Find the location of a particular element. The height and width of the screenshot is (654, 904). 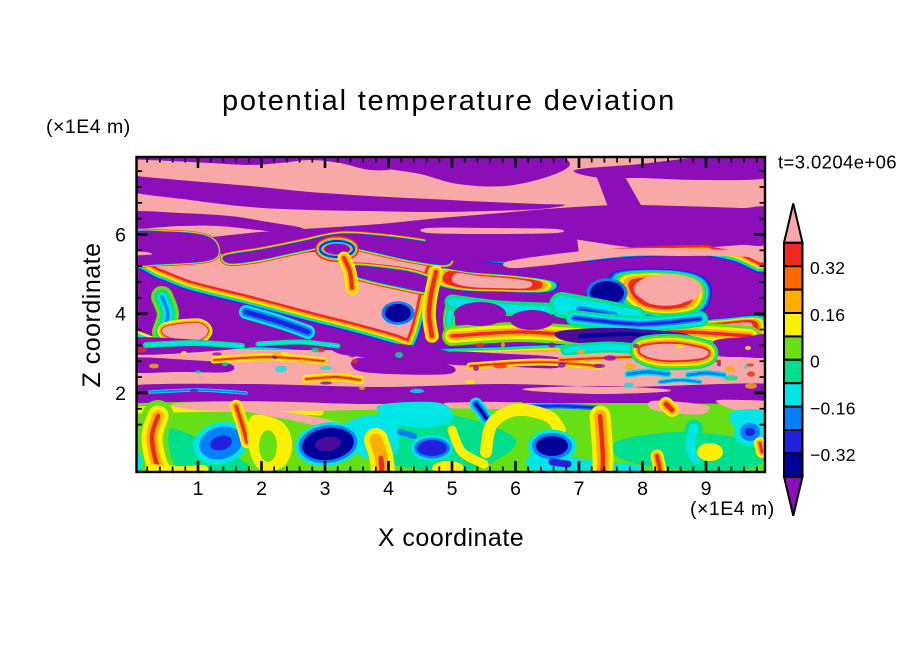

svg-text: 0.16 is located at coordinates (827, 315).